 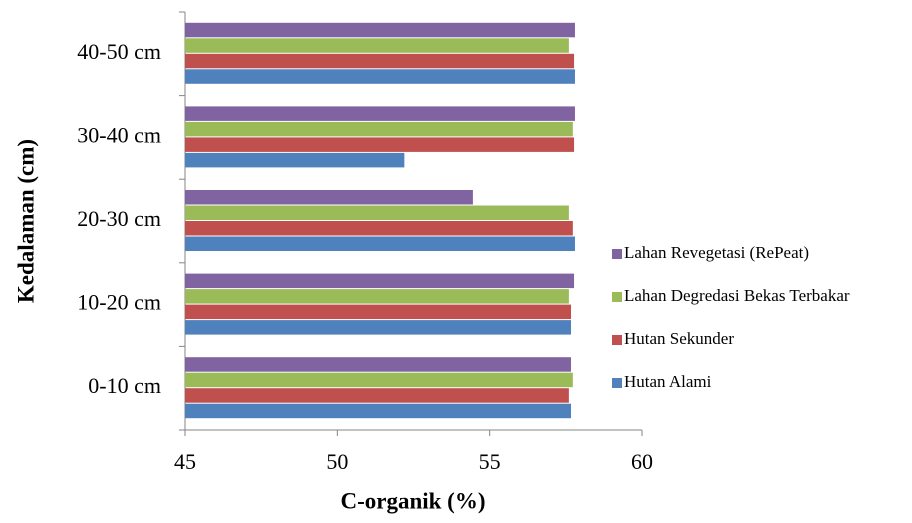 What do you see at coordinates (119, 302) in the screenshot?
I see `y-tick-label: 10-20 cm` at bounding box center [119, 302].